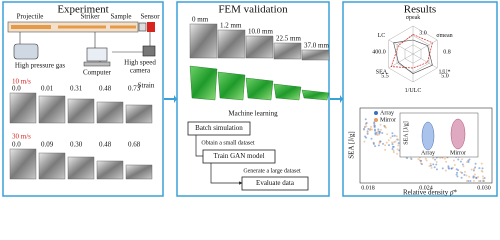 Image resolution: width=500 pixels, height=240 pixels. Describe the element at coordinates (458, 153) in the screenshot. I see `inset-category: Mirror` at that location.